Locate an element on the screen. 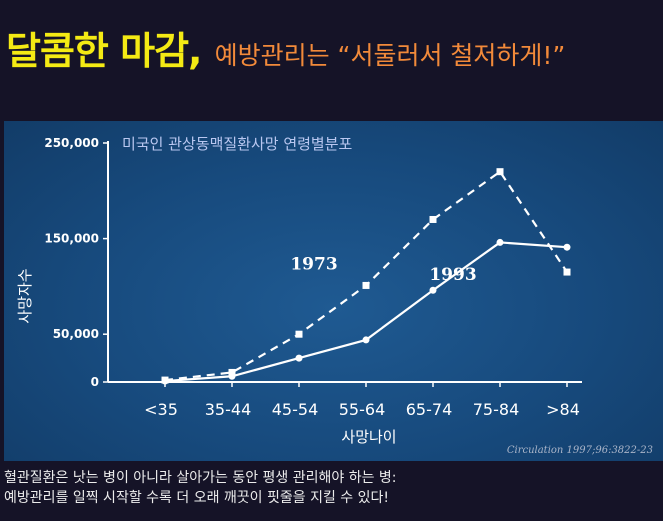 The image size is (663, 521). y-axis-label: 사망자수 is located at coordinates (25, 295).